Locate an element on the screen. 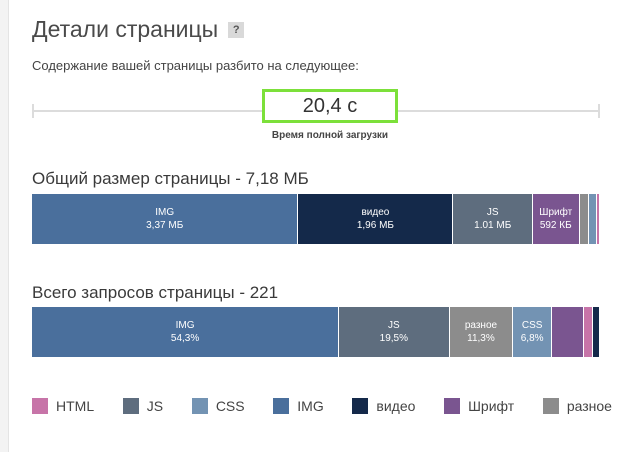 The width and height of the screenshot is (617, 452). size_section-segment-js: JS 1.01 МБ is located at coordinates (493, 219).